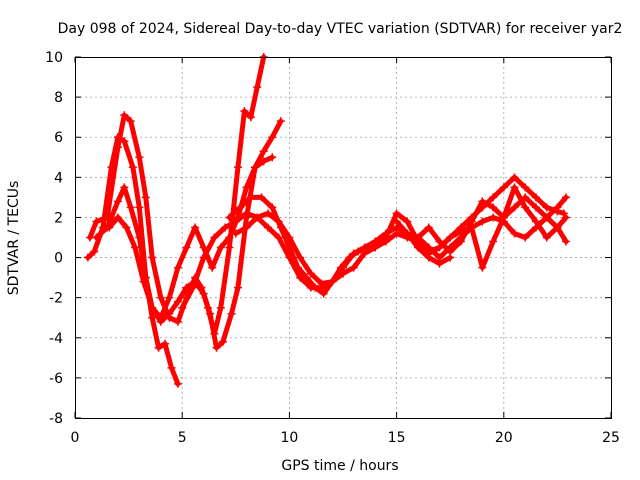 This screenshot has height=480, width=640. What do you see at coordinates (14, 238) in the screenshot?
I see `y-axis-title: SDTVAR / TECUs` at bounding box center [14, 238].